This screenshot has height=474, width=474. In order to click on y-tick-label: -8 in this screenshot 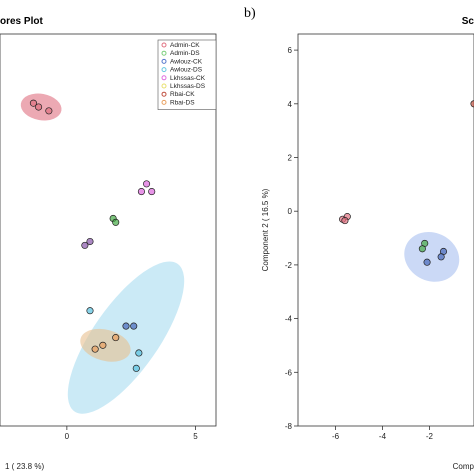, I will do `click(289, 426)`.